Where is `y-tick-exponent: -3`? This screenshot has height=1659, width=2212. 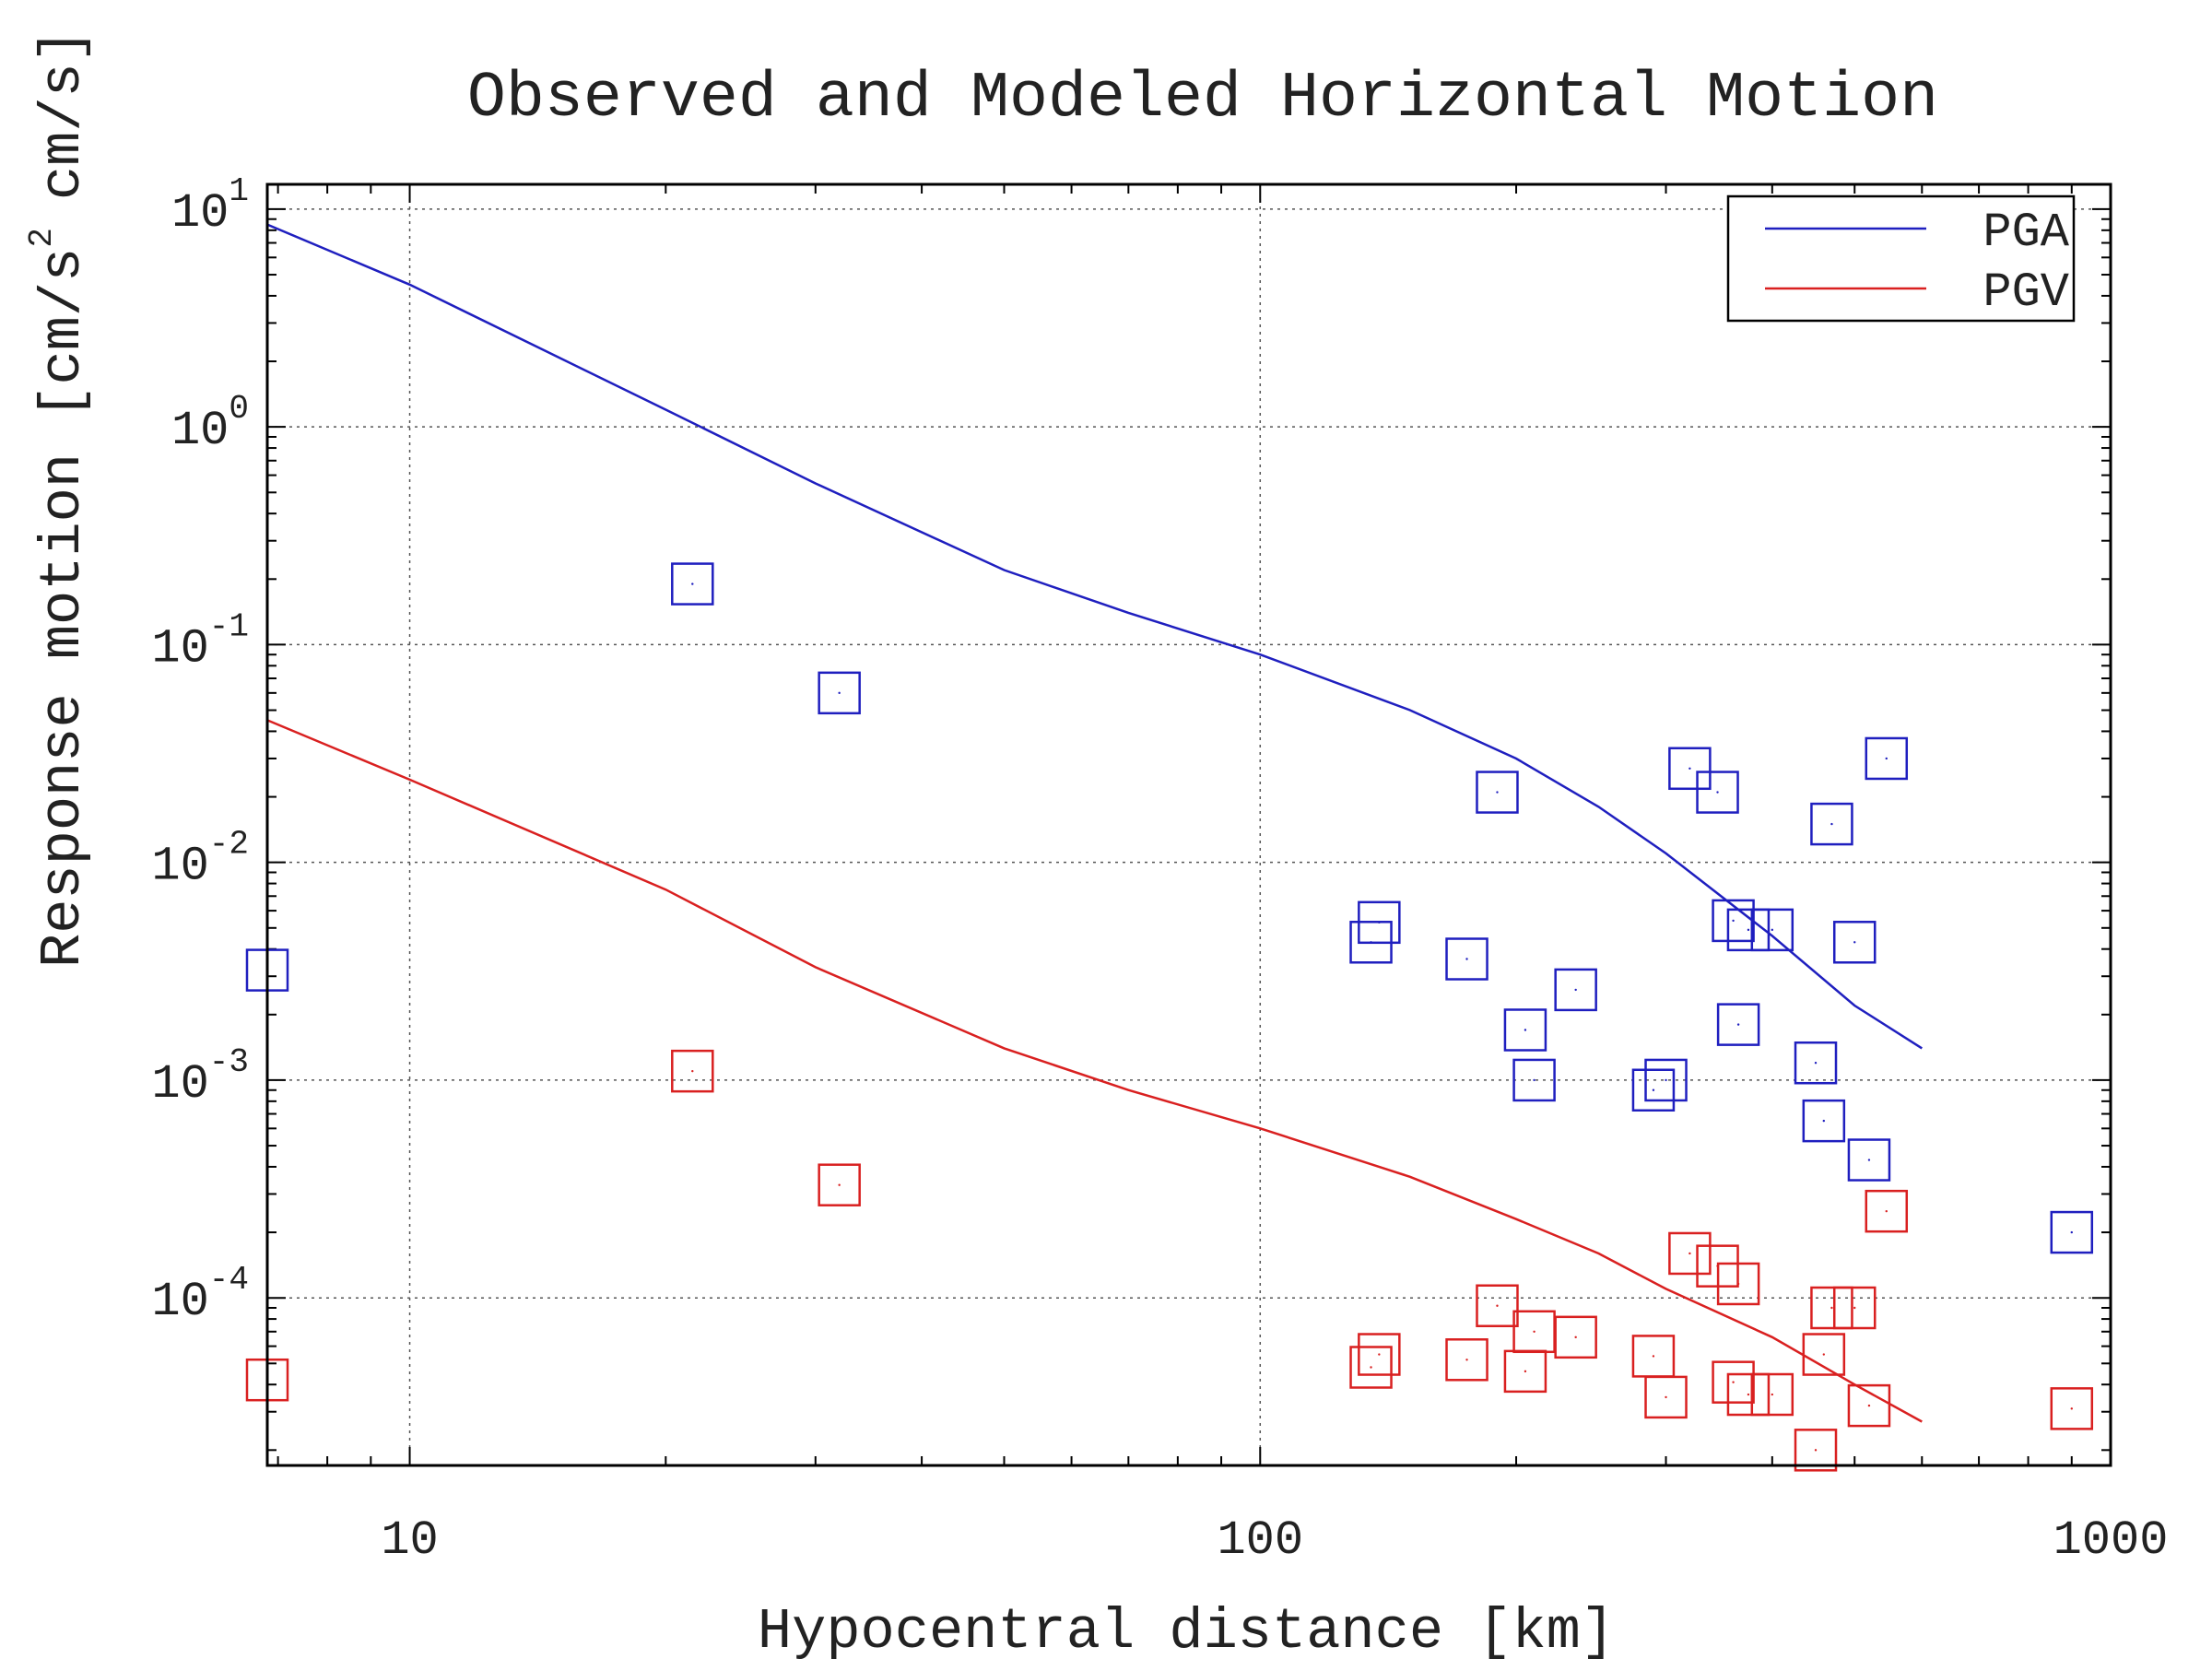
y-tick-exponent: -3 is located at coordinates (229, 1062).